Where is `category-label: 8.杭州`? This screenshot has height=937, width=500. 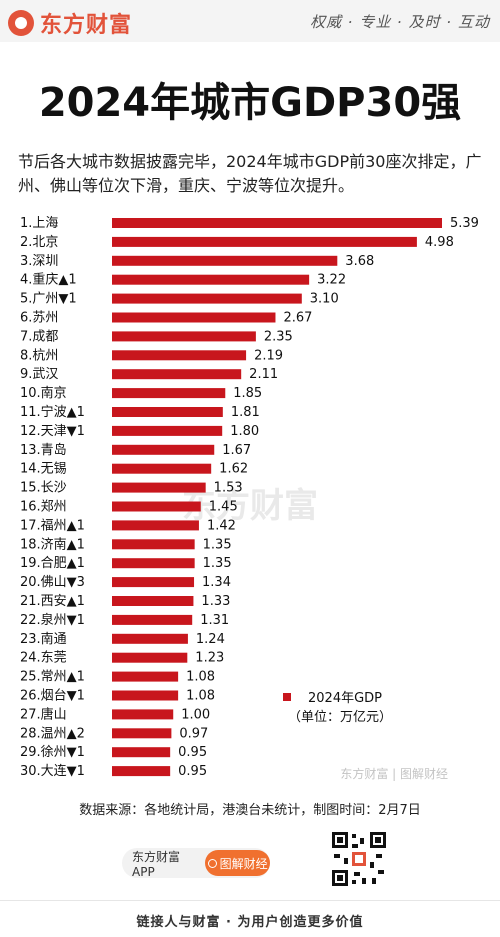 category-label: 8.杭州 is located at coordinates (39, 355).